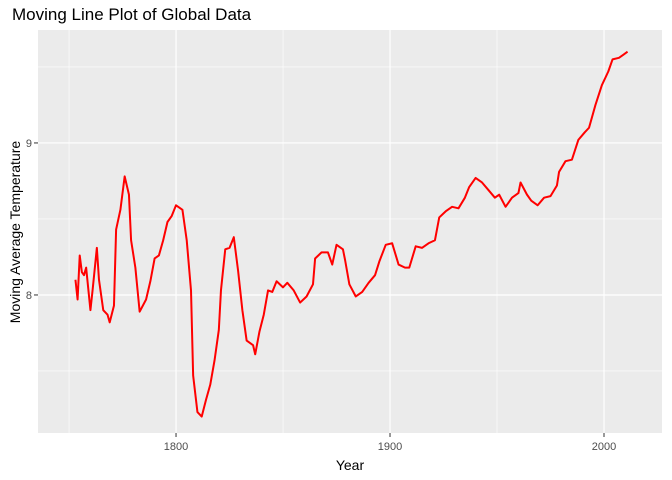 This screenshot has height=480, width=672. Describe the element at coordinates (390, 447) in the screenshot. I see `x-tick-label: 1900` at that location.